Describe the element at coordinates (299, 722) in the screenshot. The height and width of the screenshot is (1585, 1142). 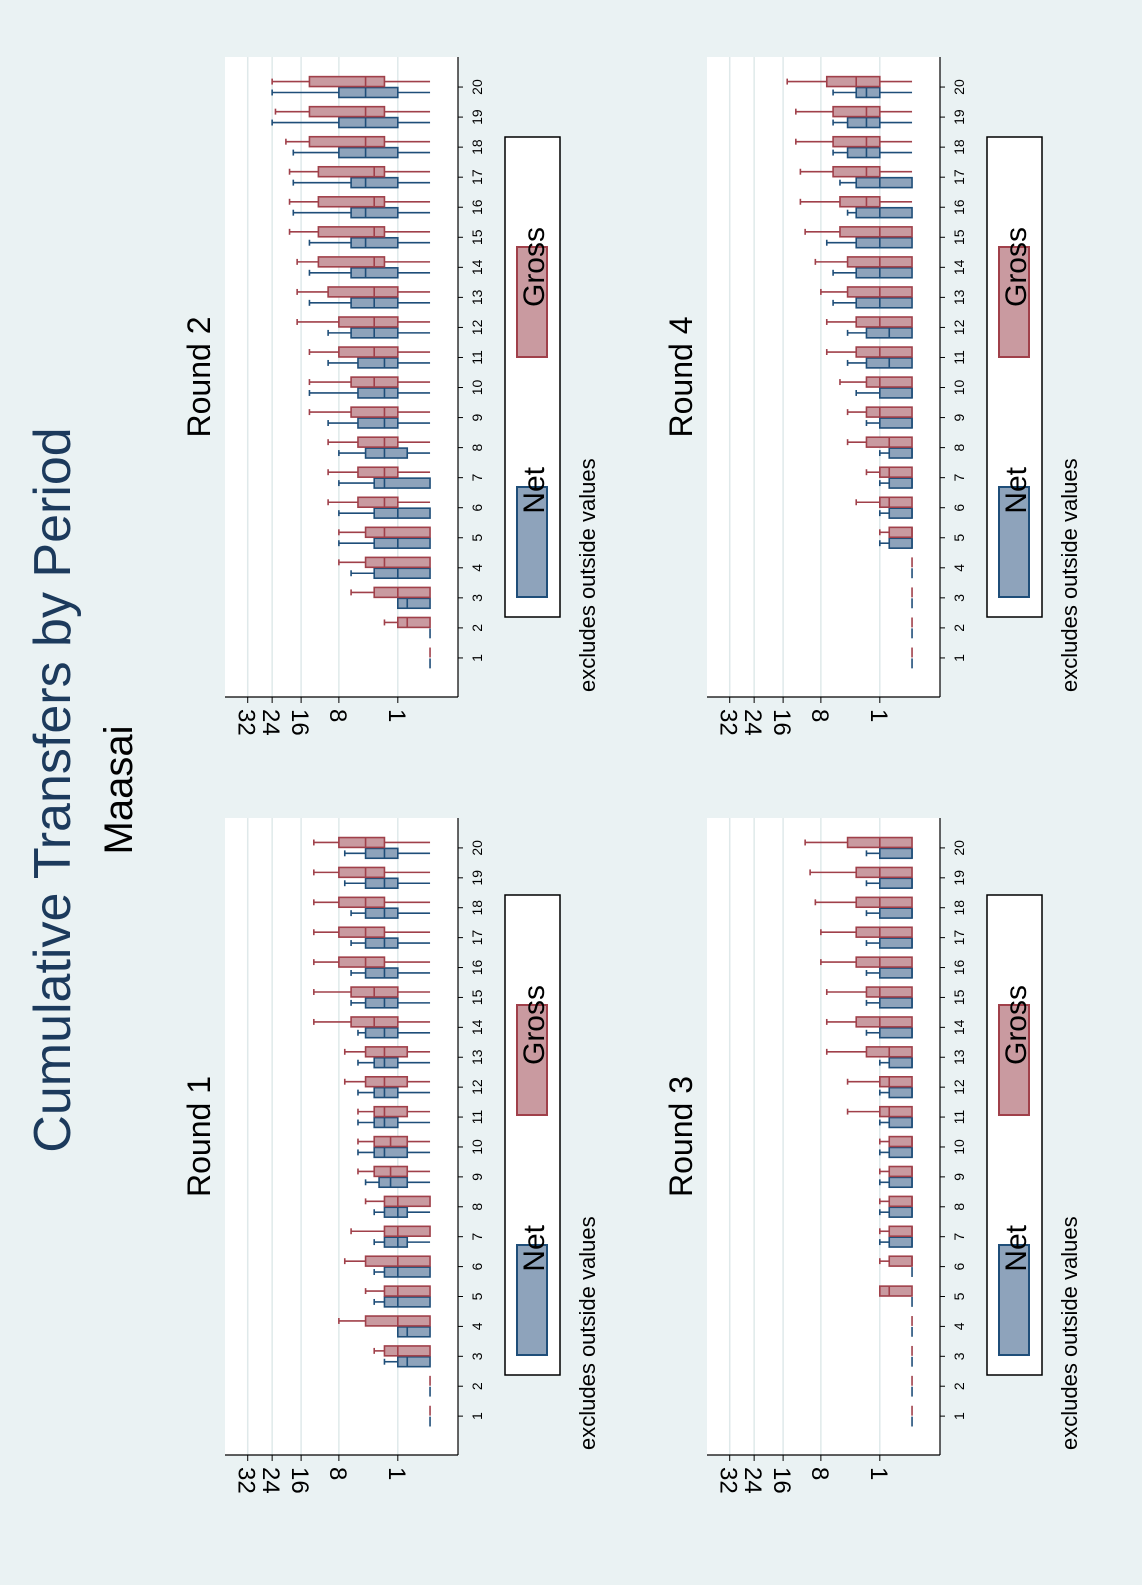
I see `value-tick-label: 16` at that location.